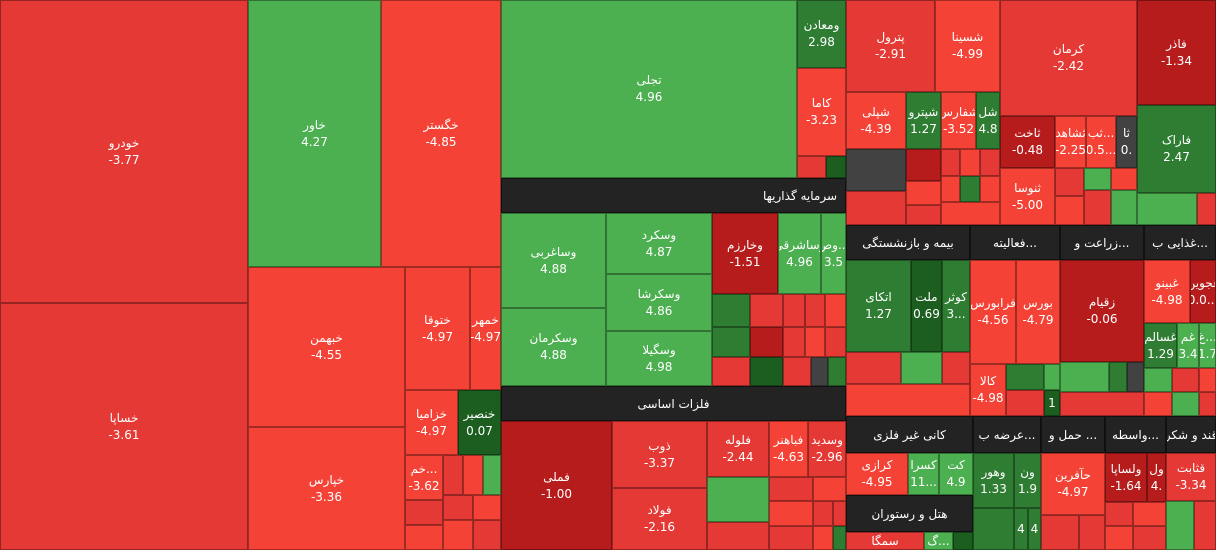  Describe the element at coordinates (1188, 345) in the screenshot. I see `tile-gham: غم 3.4` at that location.